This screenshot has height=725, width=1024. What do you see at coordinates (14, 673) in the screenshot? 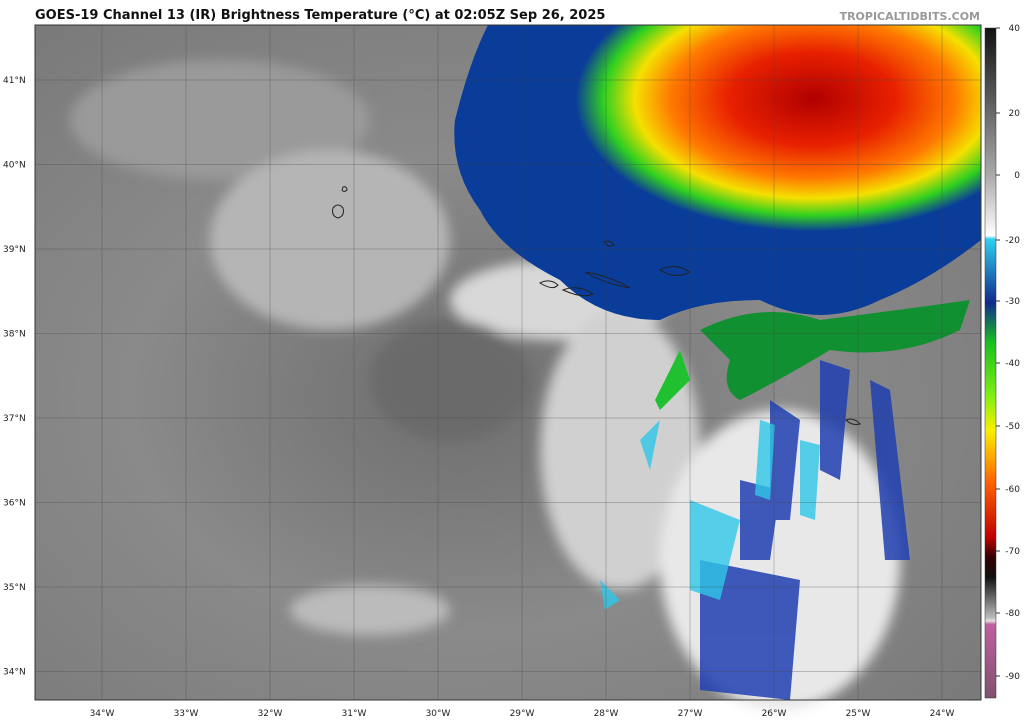
I see `lat-label: 34°N` at bounding box center [14, 673].